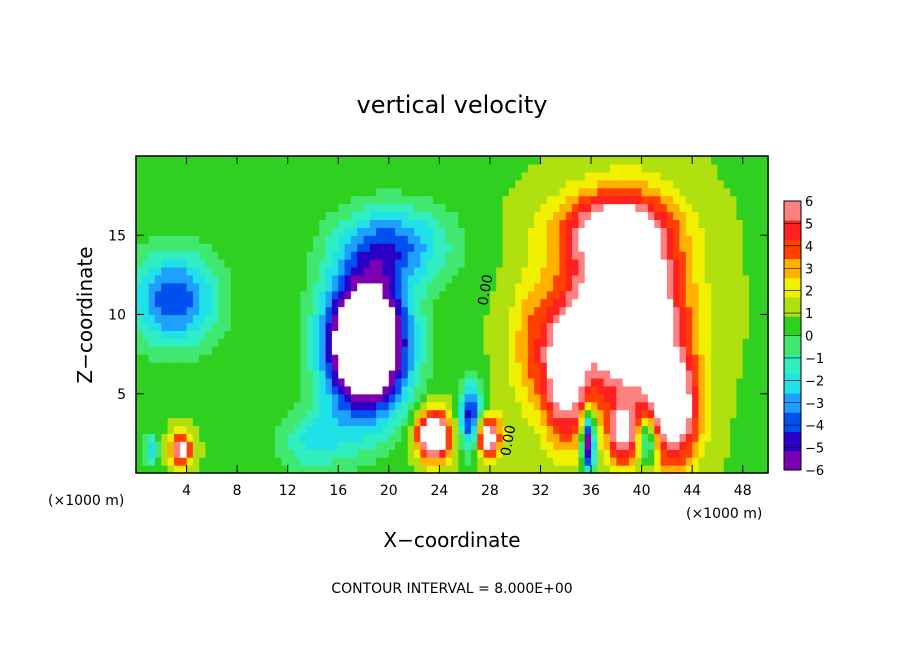  What do you see at coordinates (237, 491) in the screenshot?
I see `x-tick-label: 8` at bounding box center [237, 491].